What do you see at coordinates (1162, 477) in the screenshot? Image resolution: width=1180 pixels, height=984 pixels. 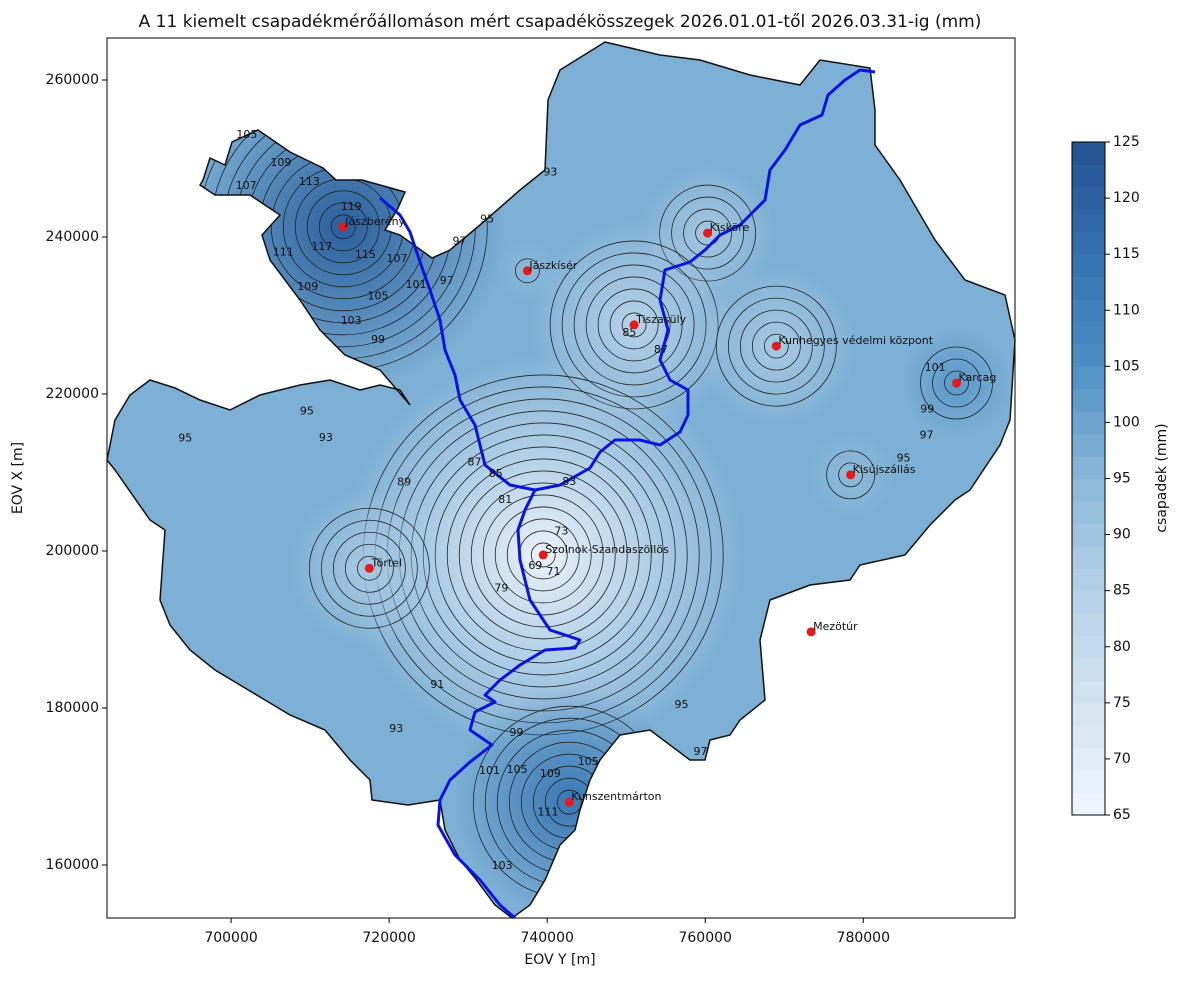 I see `colorbar-label: csapadek (mm)` at bounding box center [1162, 477].